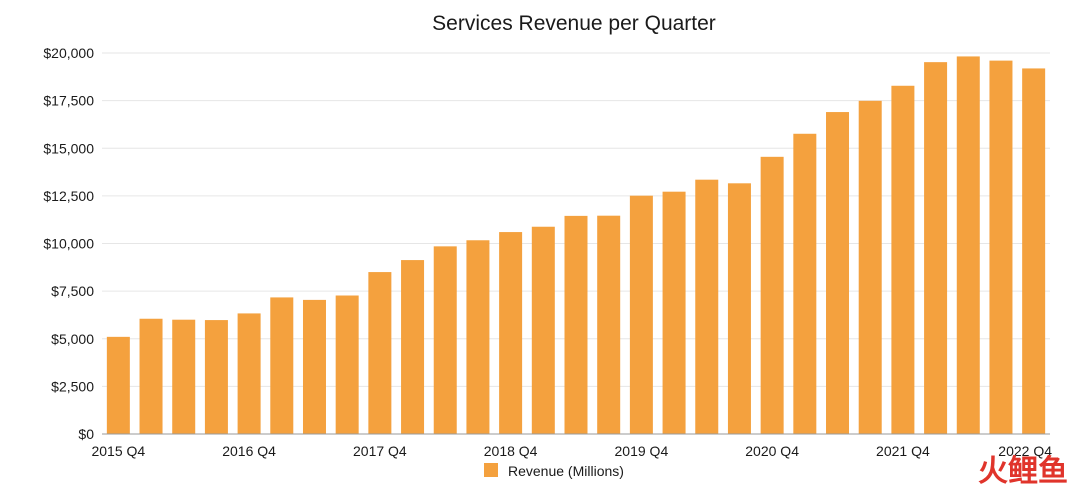 The image size is (1080, 495). What do you see at coordinates (380, 451) in the screenshot?
I see `x-tick-label: 2017 Q4` at bounding box center [380, 451].